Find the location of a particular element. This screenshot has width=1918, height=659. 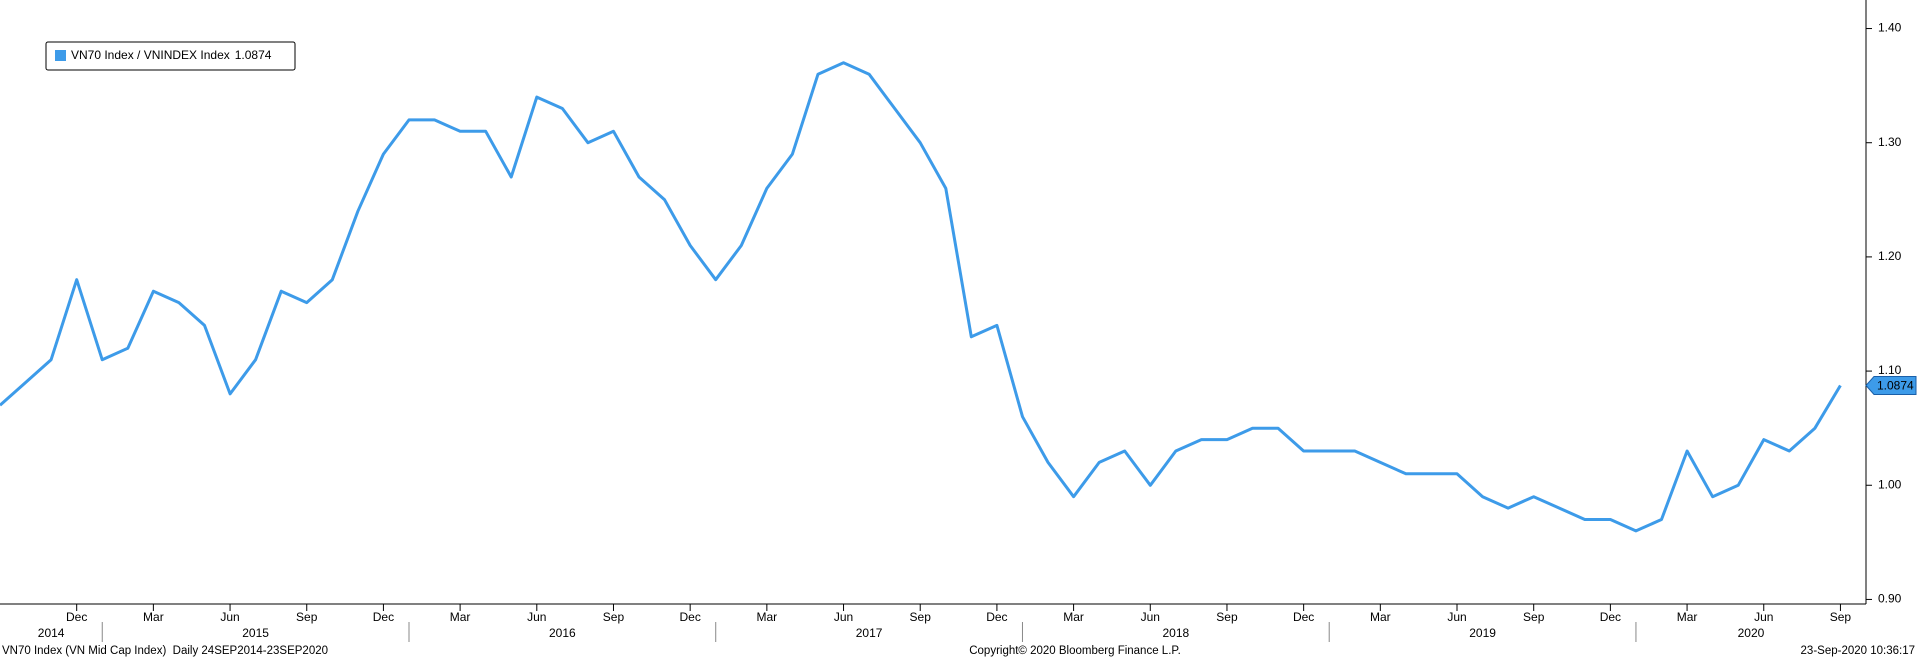

last-value-label: 1.0874 is located at coordinates (1895, 386).